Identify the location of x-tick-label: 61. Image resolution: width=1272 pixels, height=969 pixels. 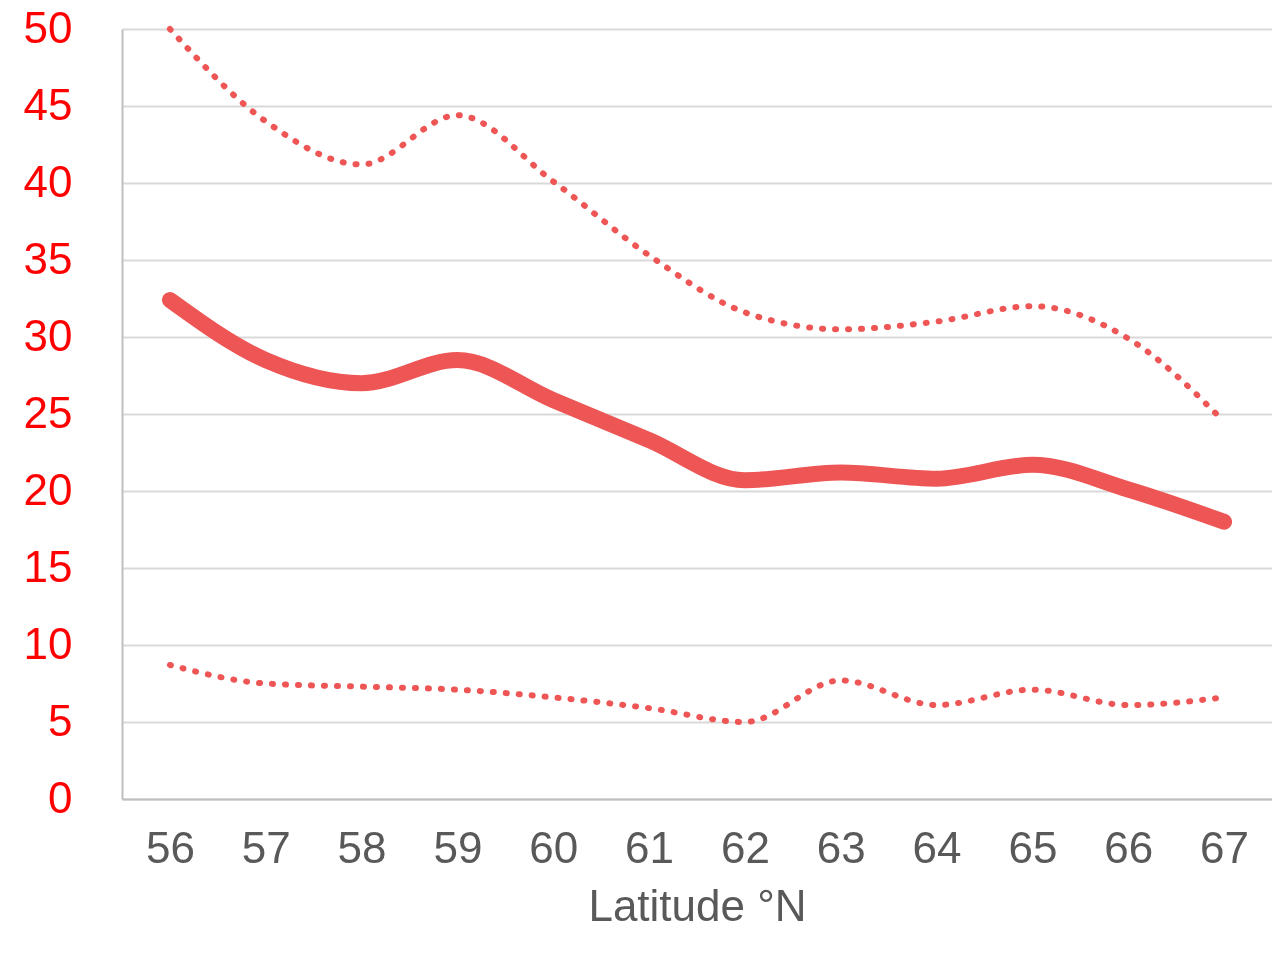
(650, 847).